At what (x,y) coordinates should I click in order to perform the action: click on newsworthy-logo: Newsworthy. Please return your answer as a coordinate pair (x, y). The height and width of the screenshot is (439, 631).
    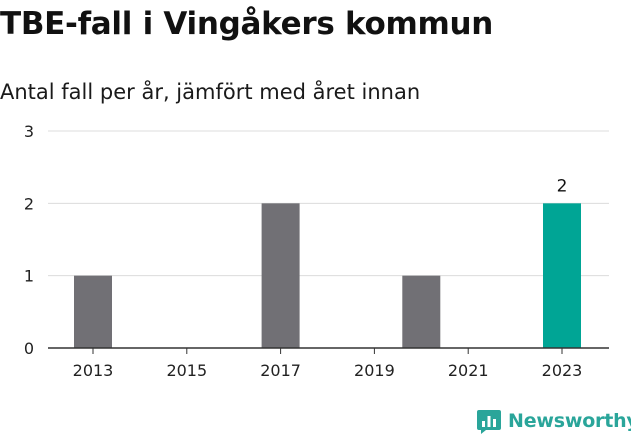
    Looking at the image, I should click on (553, 421).